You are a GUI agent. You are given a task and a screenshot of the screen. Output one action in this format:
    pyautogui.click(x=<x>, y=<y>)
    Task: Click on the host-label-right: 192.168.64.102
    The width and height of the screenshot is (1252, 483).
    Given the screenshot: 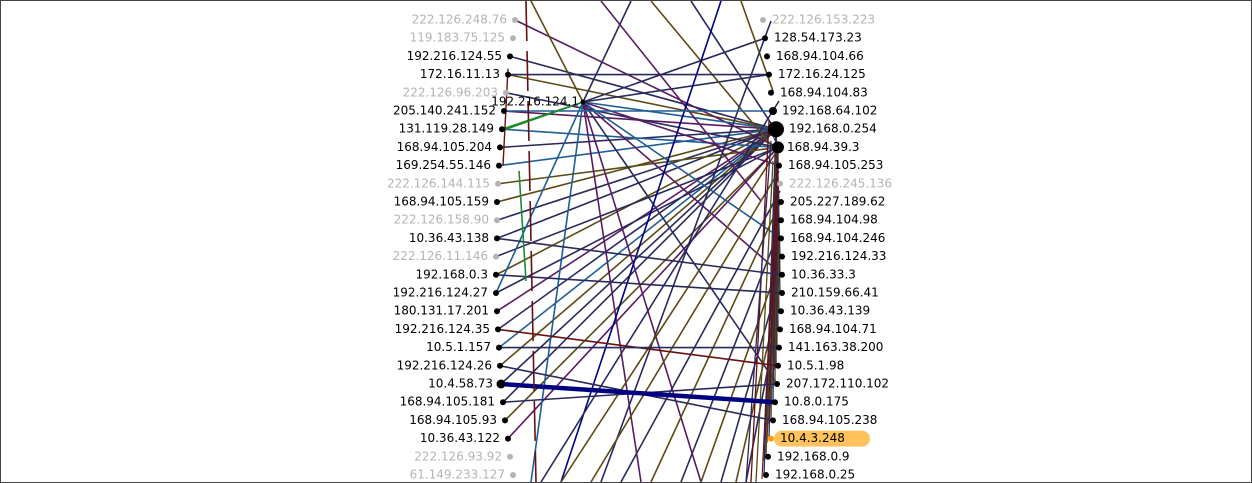 What is the action you would take?
    pyautogui.click(x=829, y=111)
    